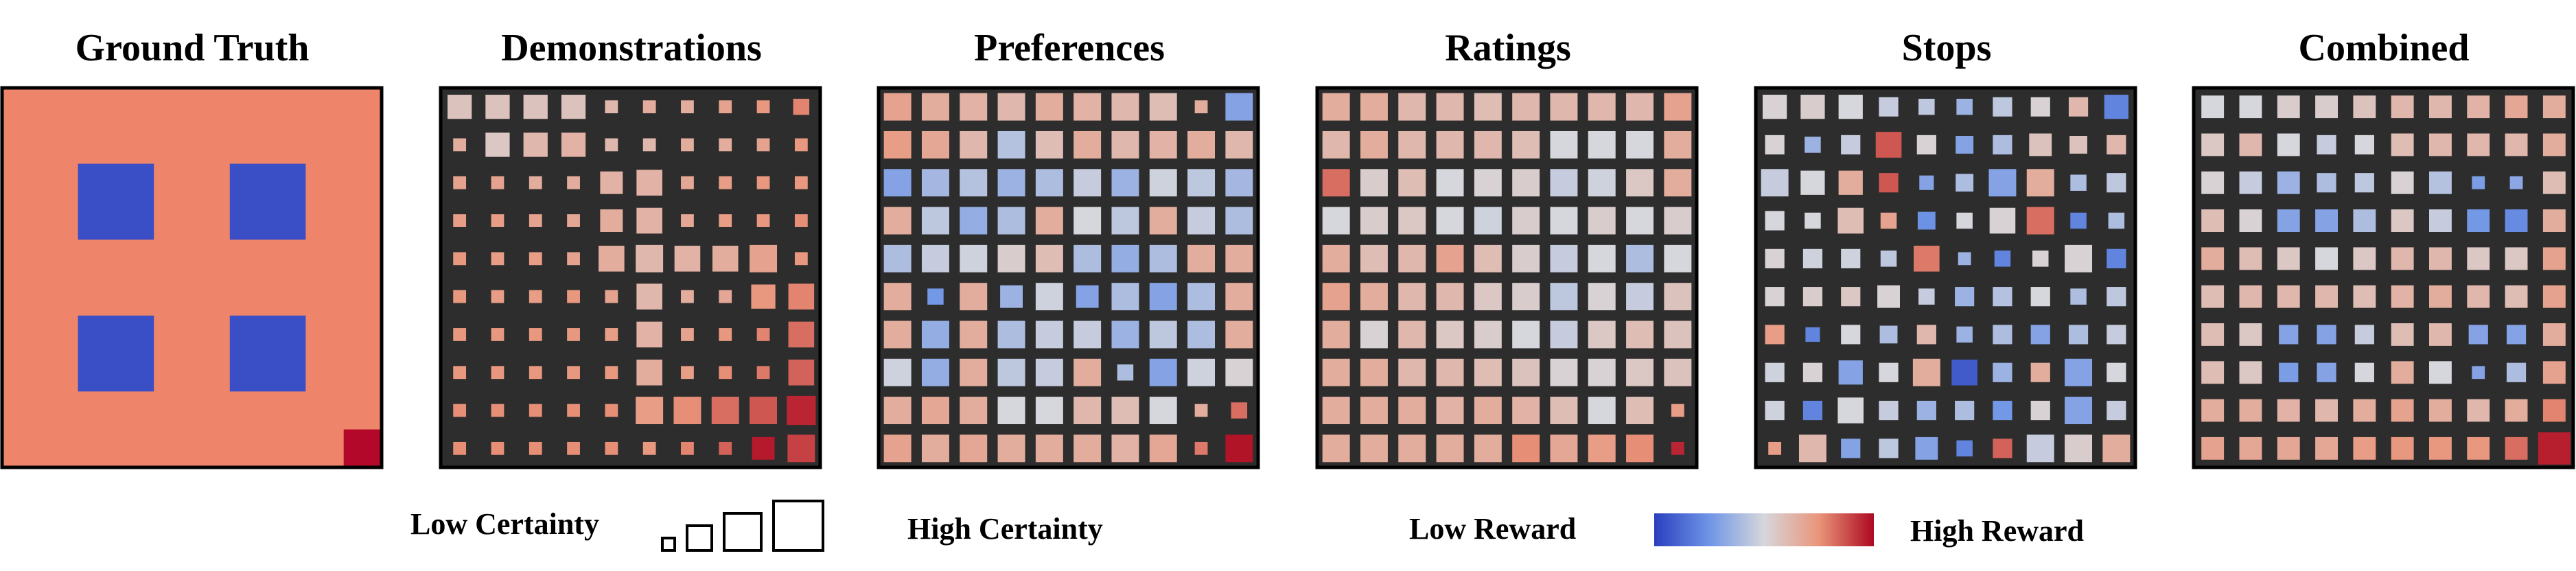 This screenshot has width=2576, height=571. What do you see at coordinates (1507, 277) in the screenshot?
I see `panel-ratings` at bounding box center [1507, 277].